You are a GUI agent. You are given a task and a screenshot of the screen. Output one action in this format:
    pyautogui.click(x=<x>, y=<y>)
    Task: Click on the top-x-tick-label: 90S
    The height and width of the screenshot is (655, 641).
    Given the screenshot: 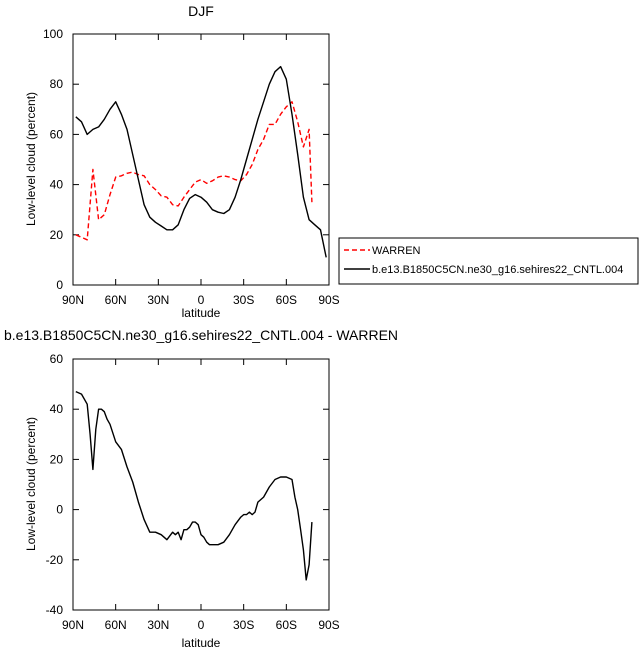 What is the action you would take?
    pyautogui.click(x=328, y=300)
    